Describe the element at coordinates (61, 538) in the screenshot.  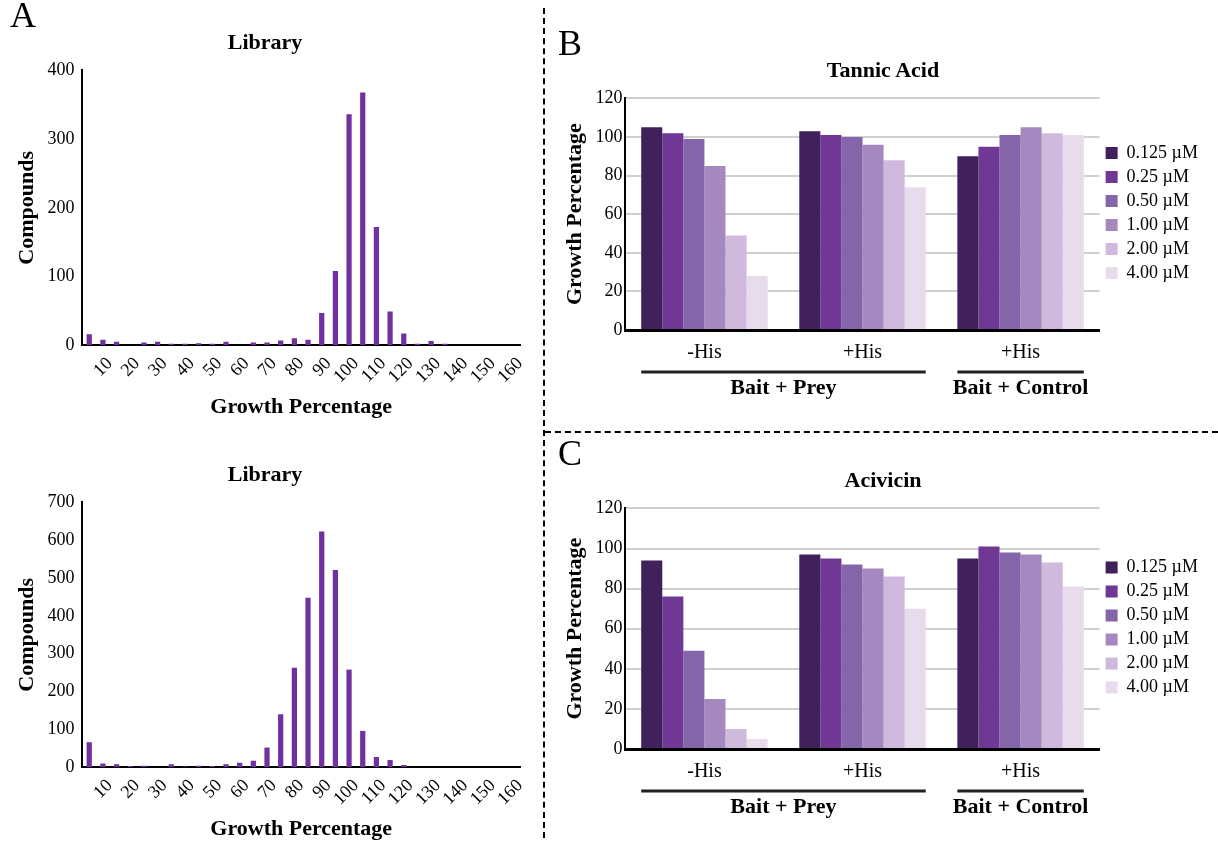
I see `y-tick-label: 600` at that location.